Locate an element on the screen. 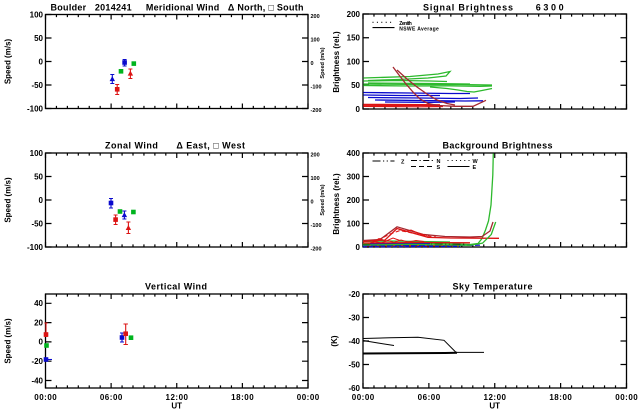  svg-text: 40 is located at coordinates (38, 303).